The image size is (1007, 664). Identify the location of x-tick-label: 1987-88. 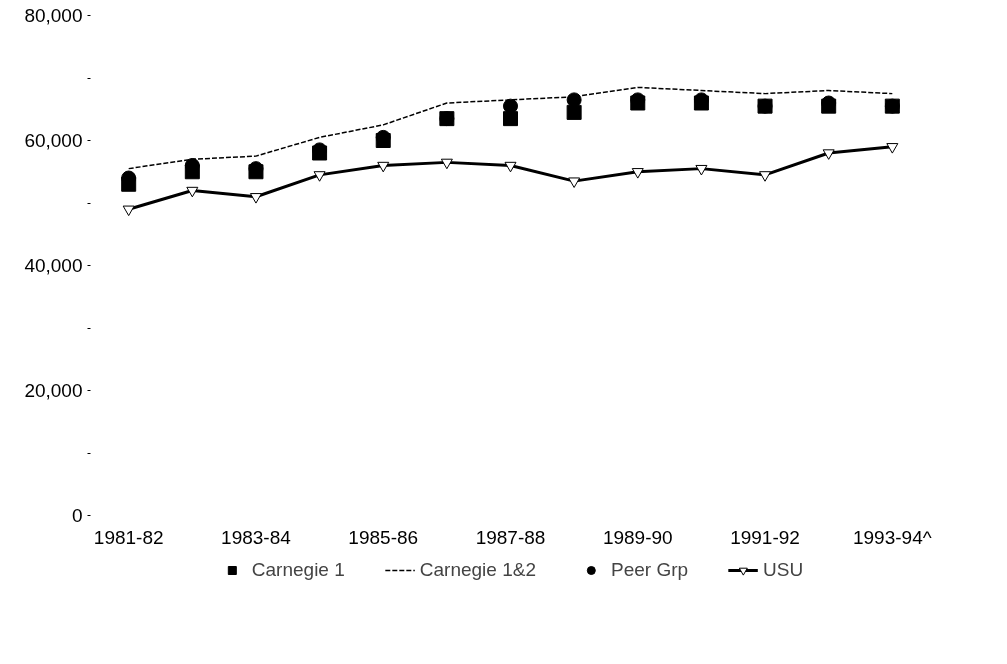
(510, 537).